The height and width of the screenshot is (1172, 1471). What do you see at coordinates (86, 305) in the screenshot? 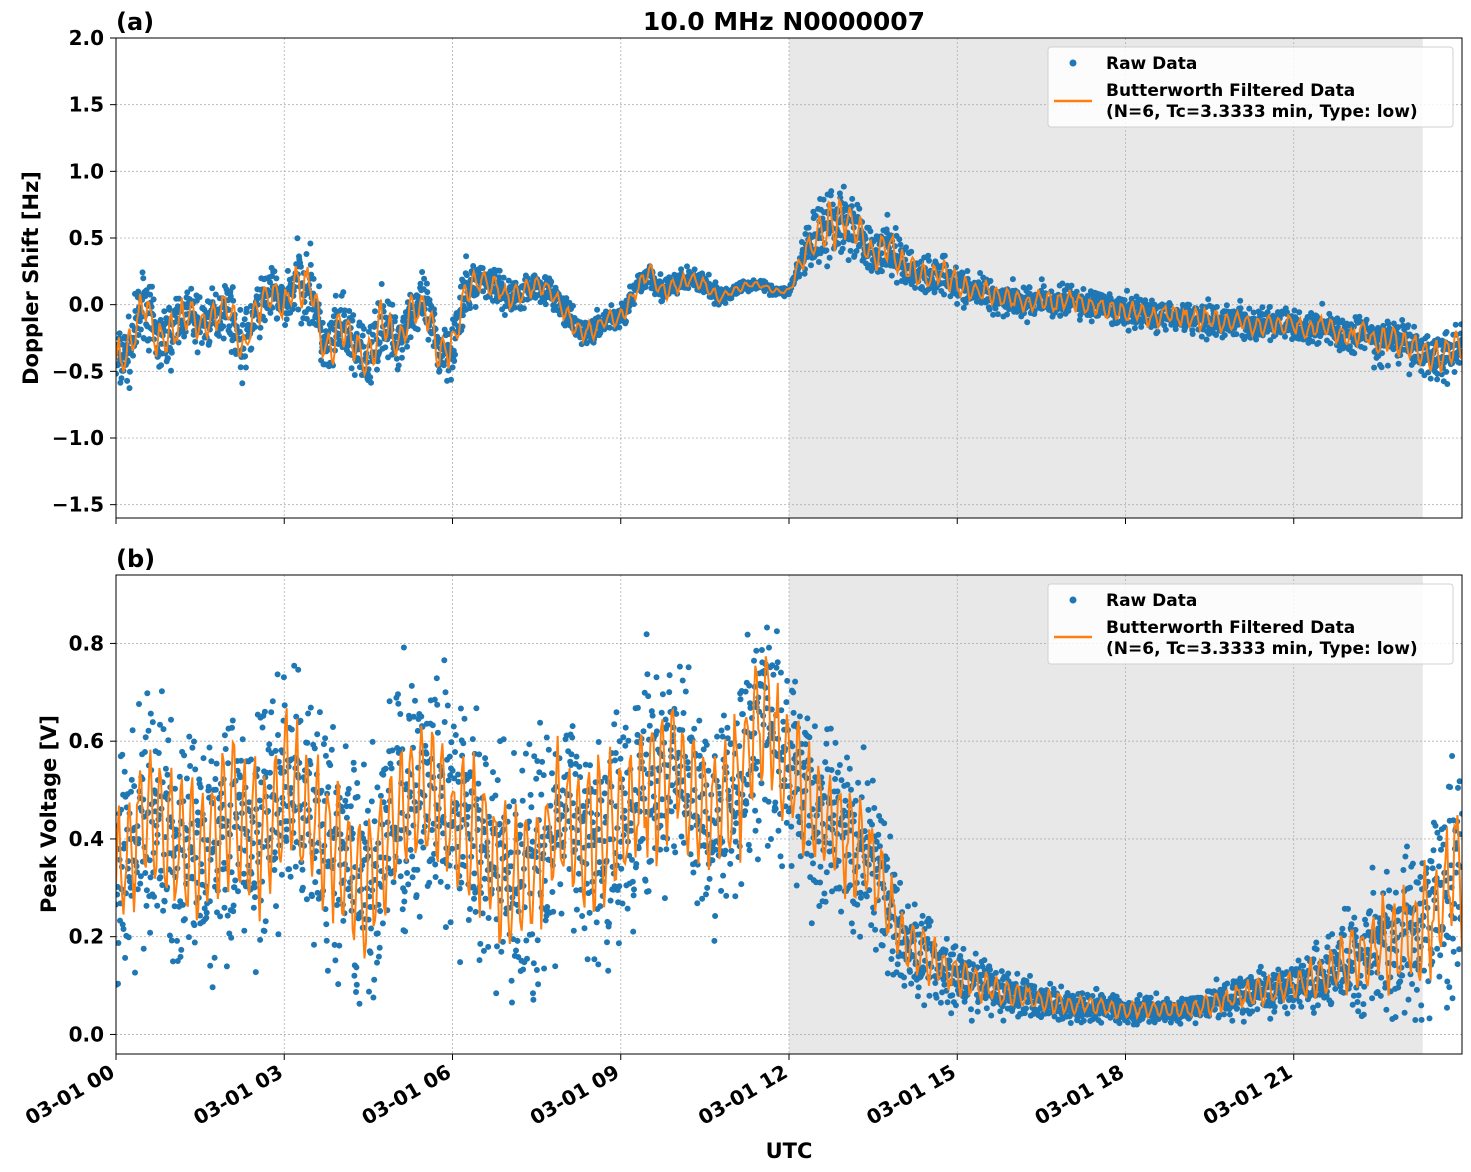
I see `y-tick-label: 0.0` at bounding box center [86, 305].